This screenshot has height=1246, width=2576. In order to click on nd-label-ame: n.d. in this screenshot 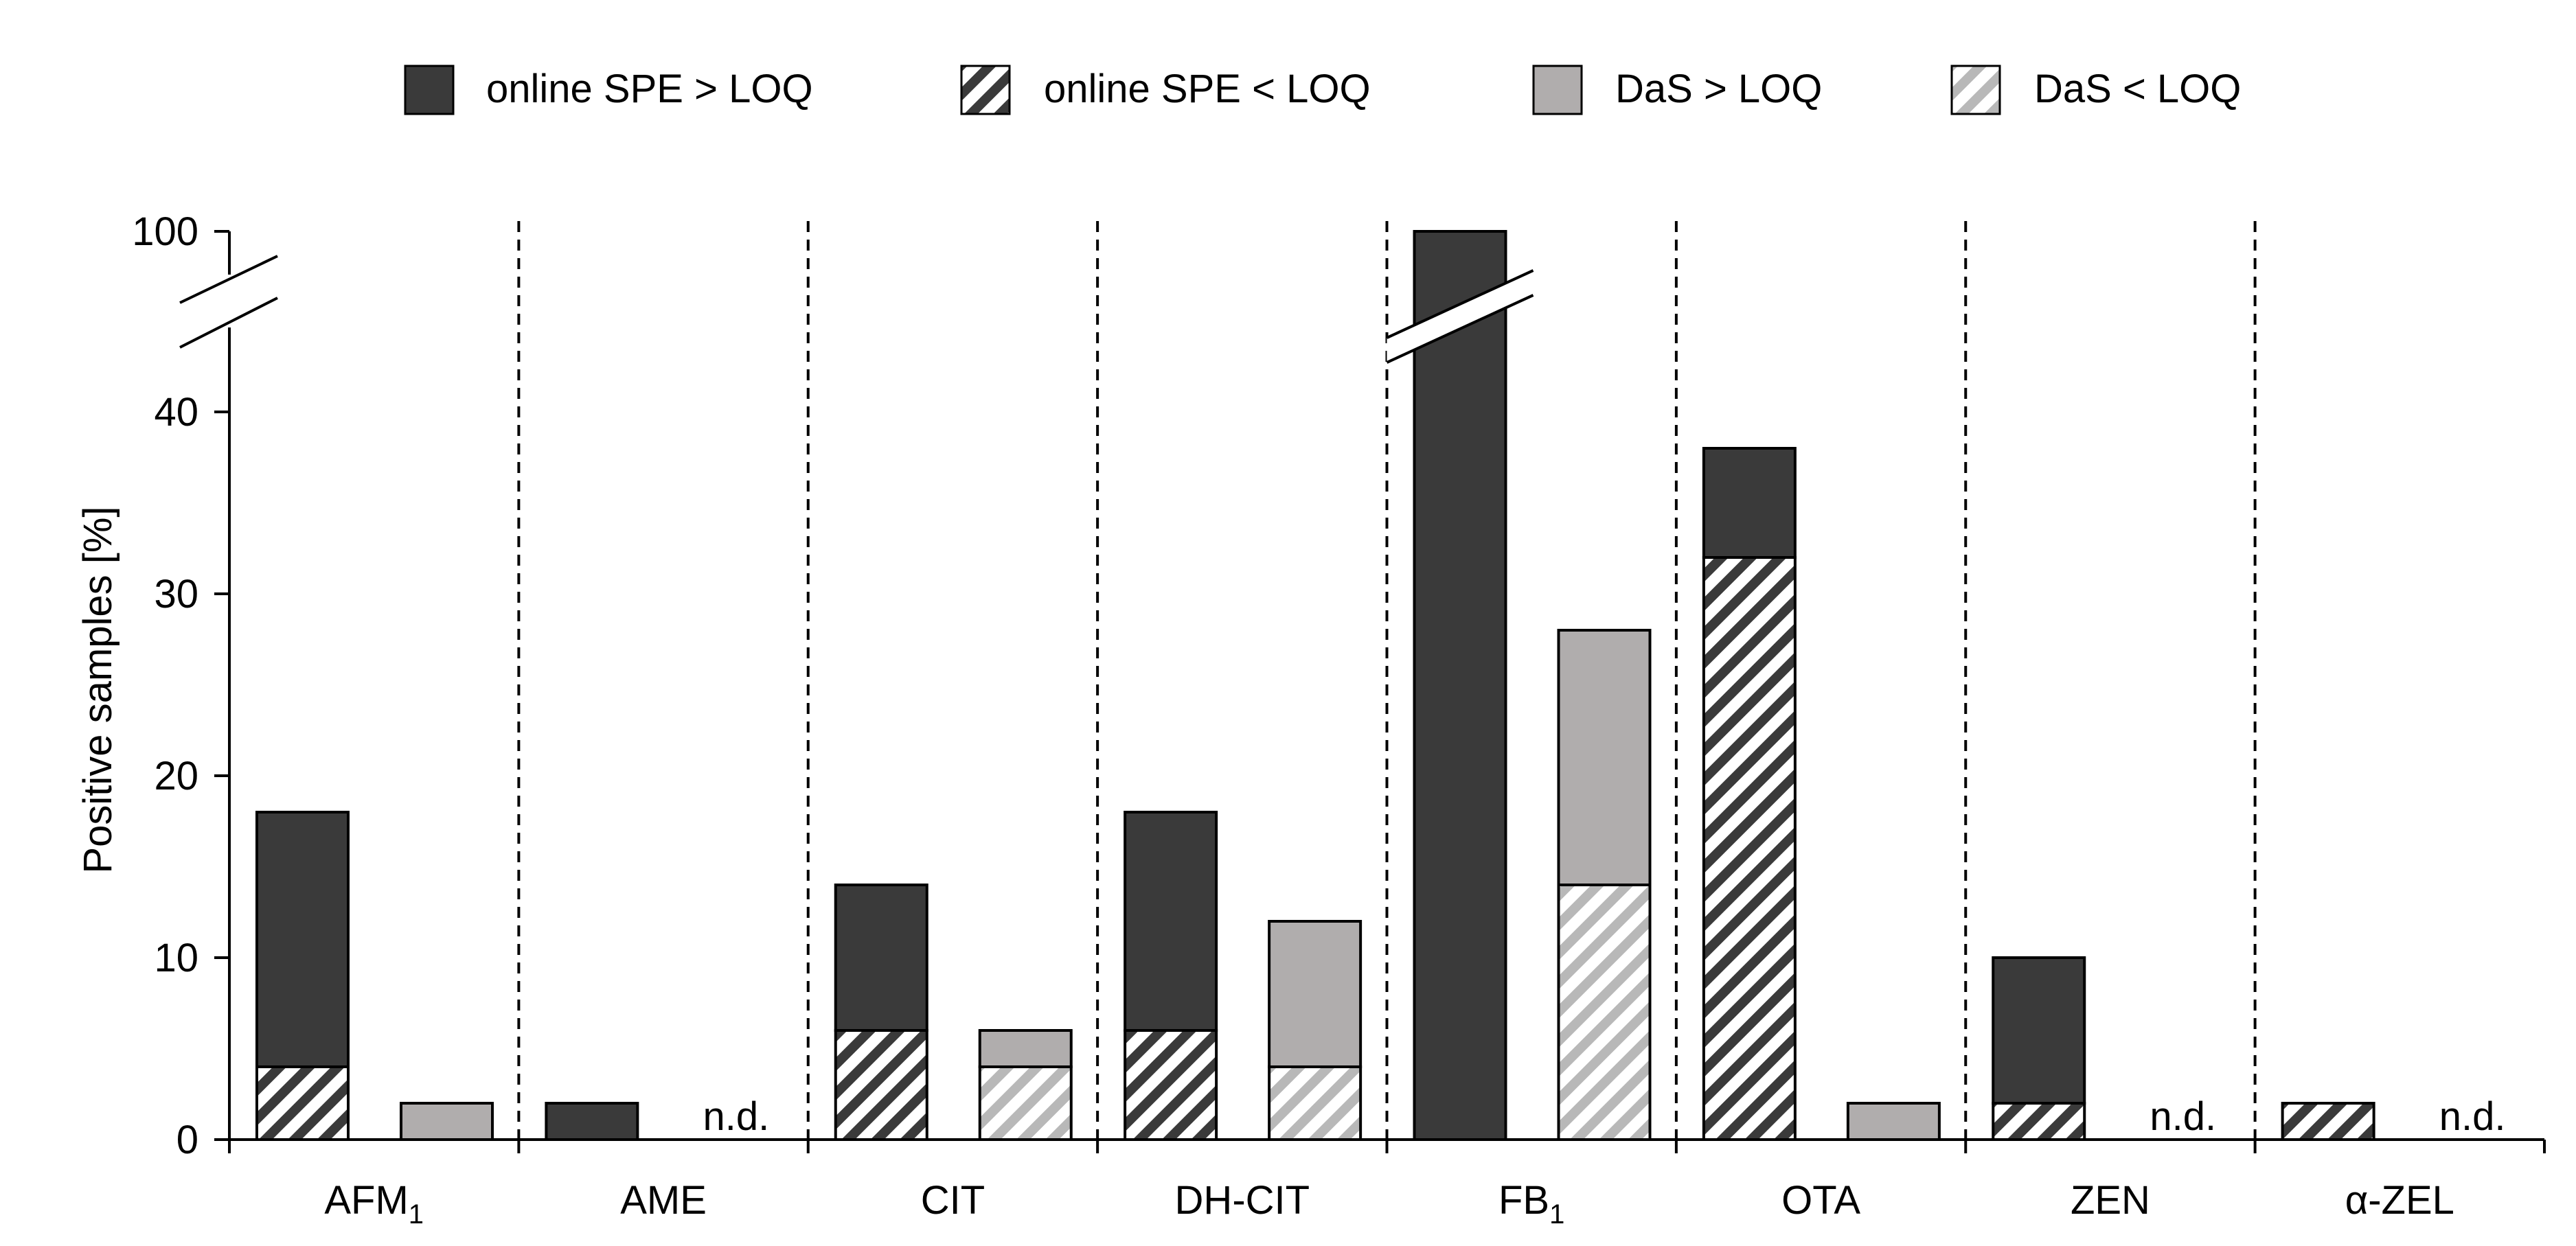, I will do `click(736, 1116)`.